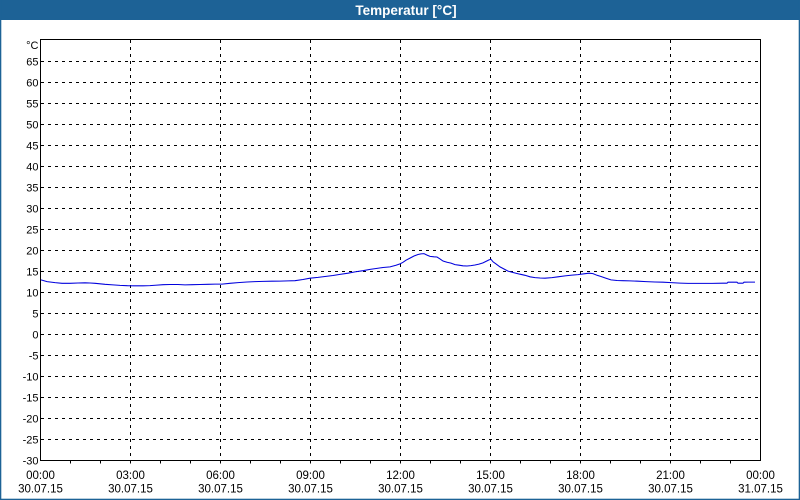  Describe the element at coordinates (32, 168) in the screenshot. I see `svg-text: 40` at that location.